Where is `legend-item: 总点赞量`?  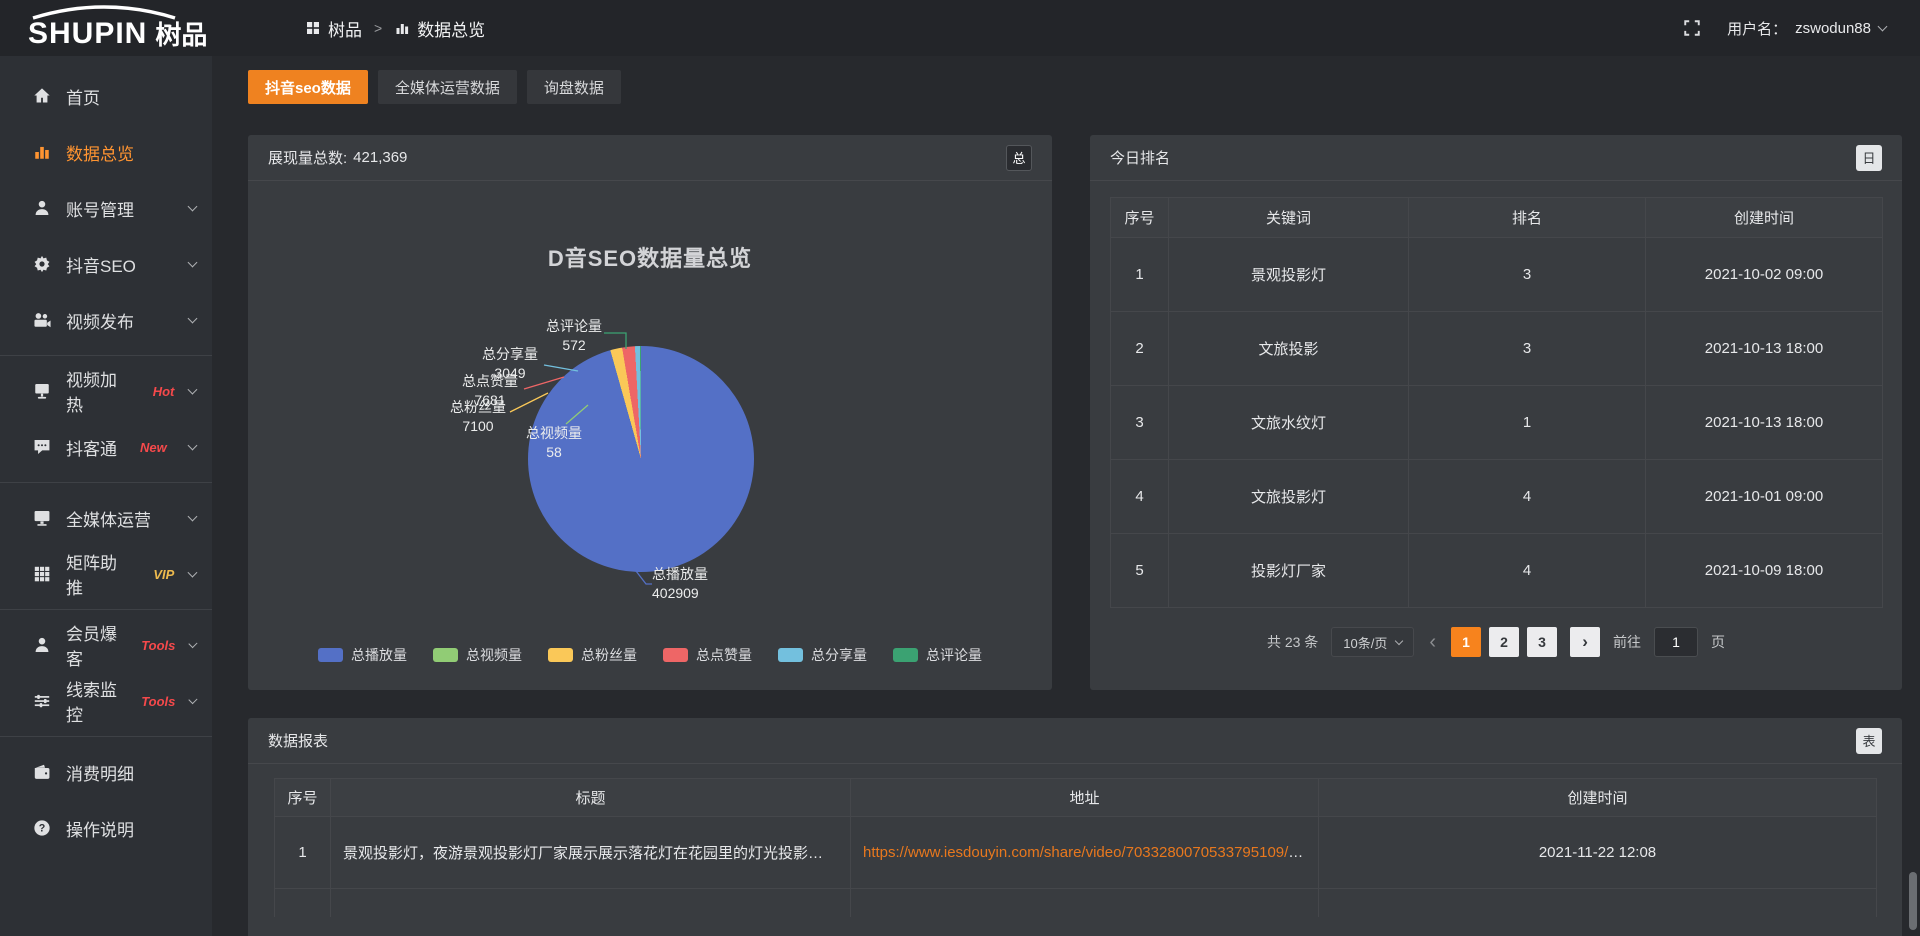
legend-item: 总点赞量 is located at coordinates (707, 655).